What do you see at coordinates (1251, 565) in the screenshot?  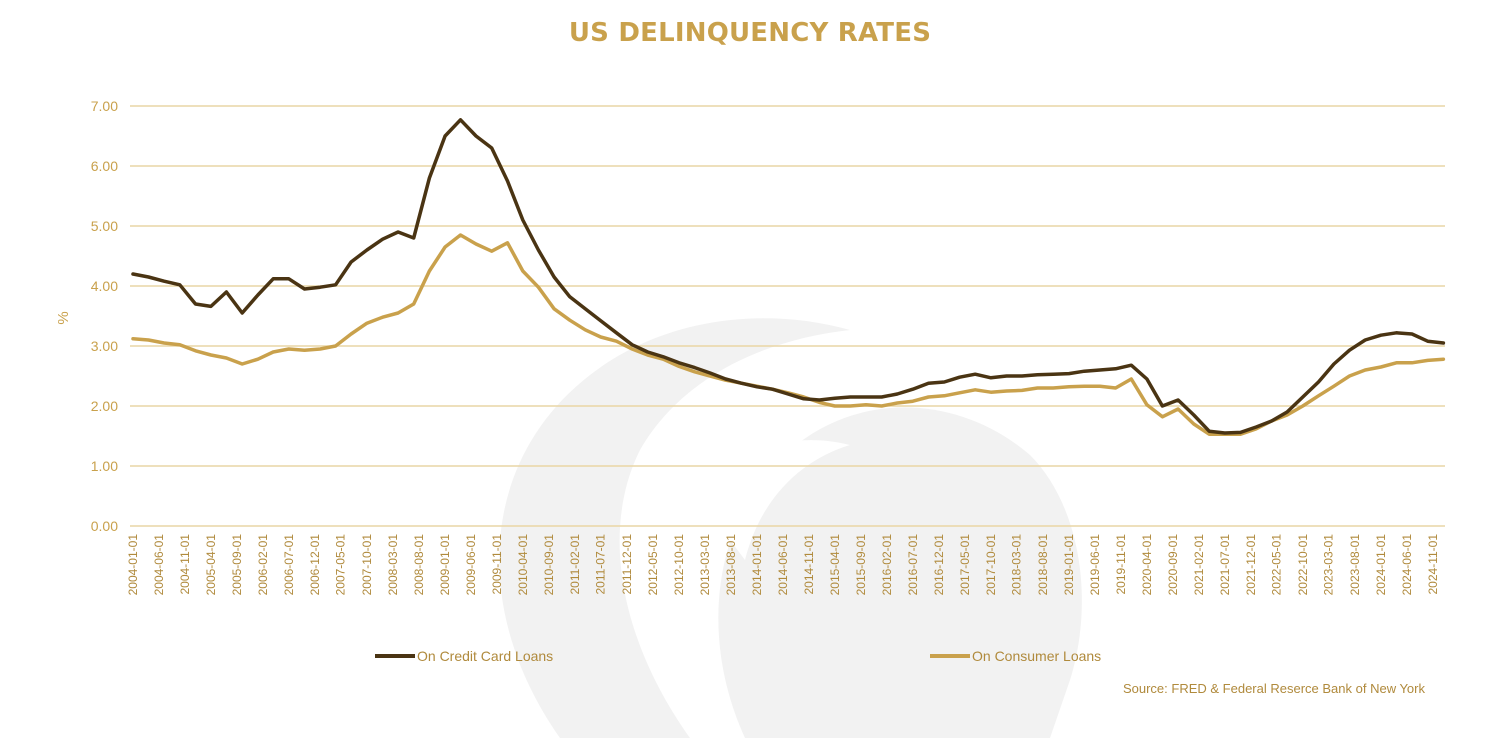 I see `x-tick-label: 2021-12-01` at bounding box center [1251, 565].